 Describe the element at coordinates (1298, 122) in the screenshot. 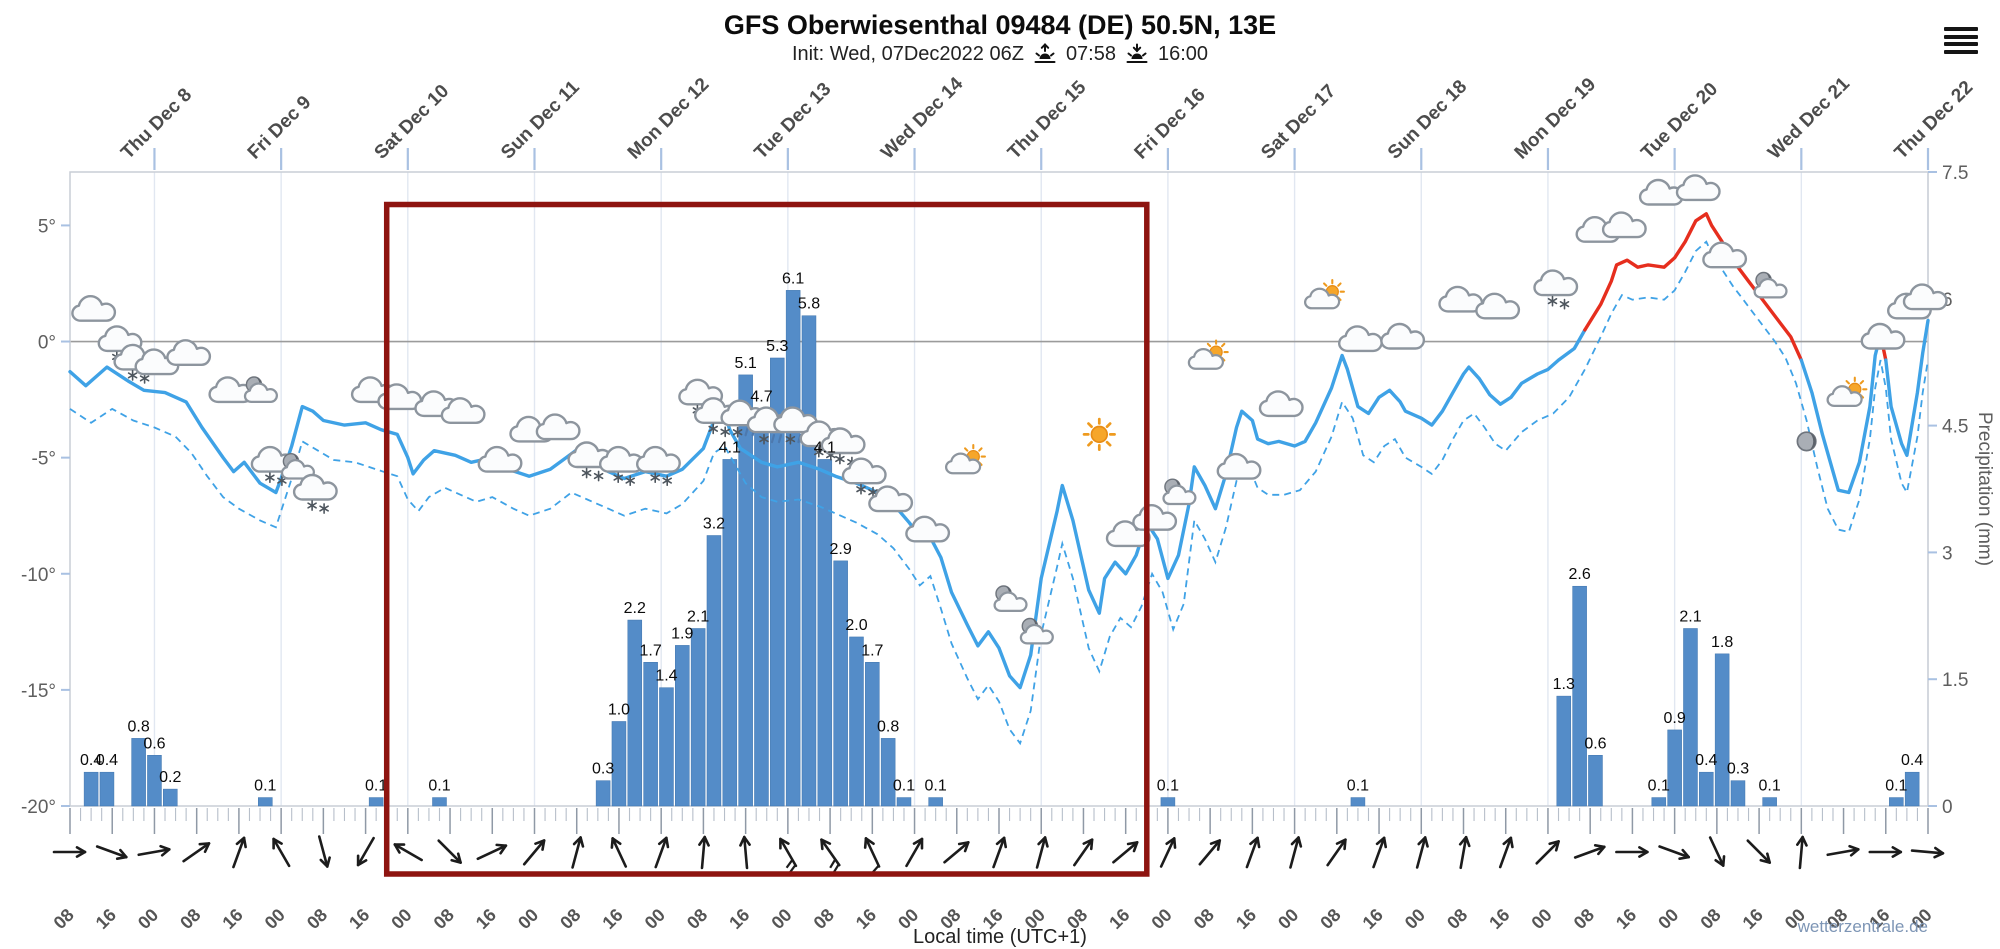

I see `day-label: Sat Dec 17` at that location.